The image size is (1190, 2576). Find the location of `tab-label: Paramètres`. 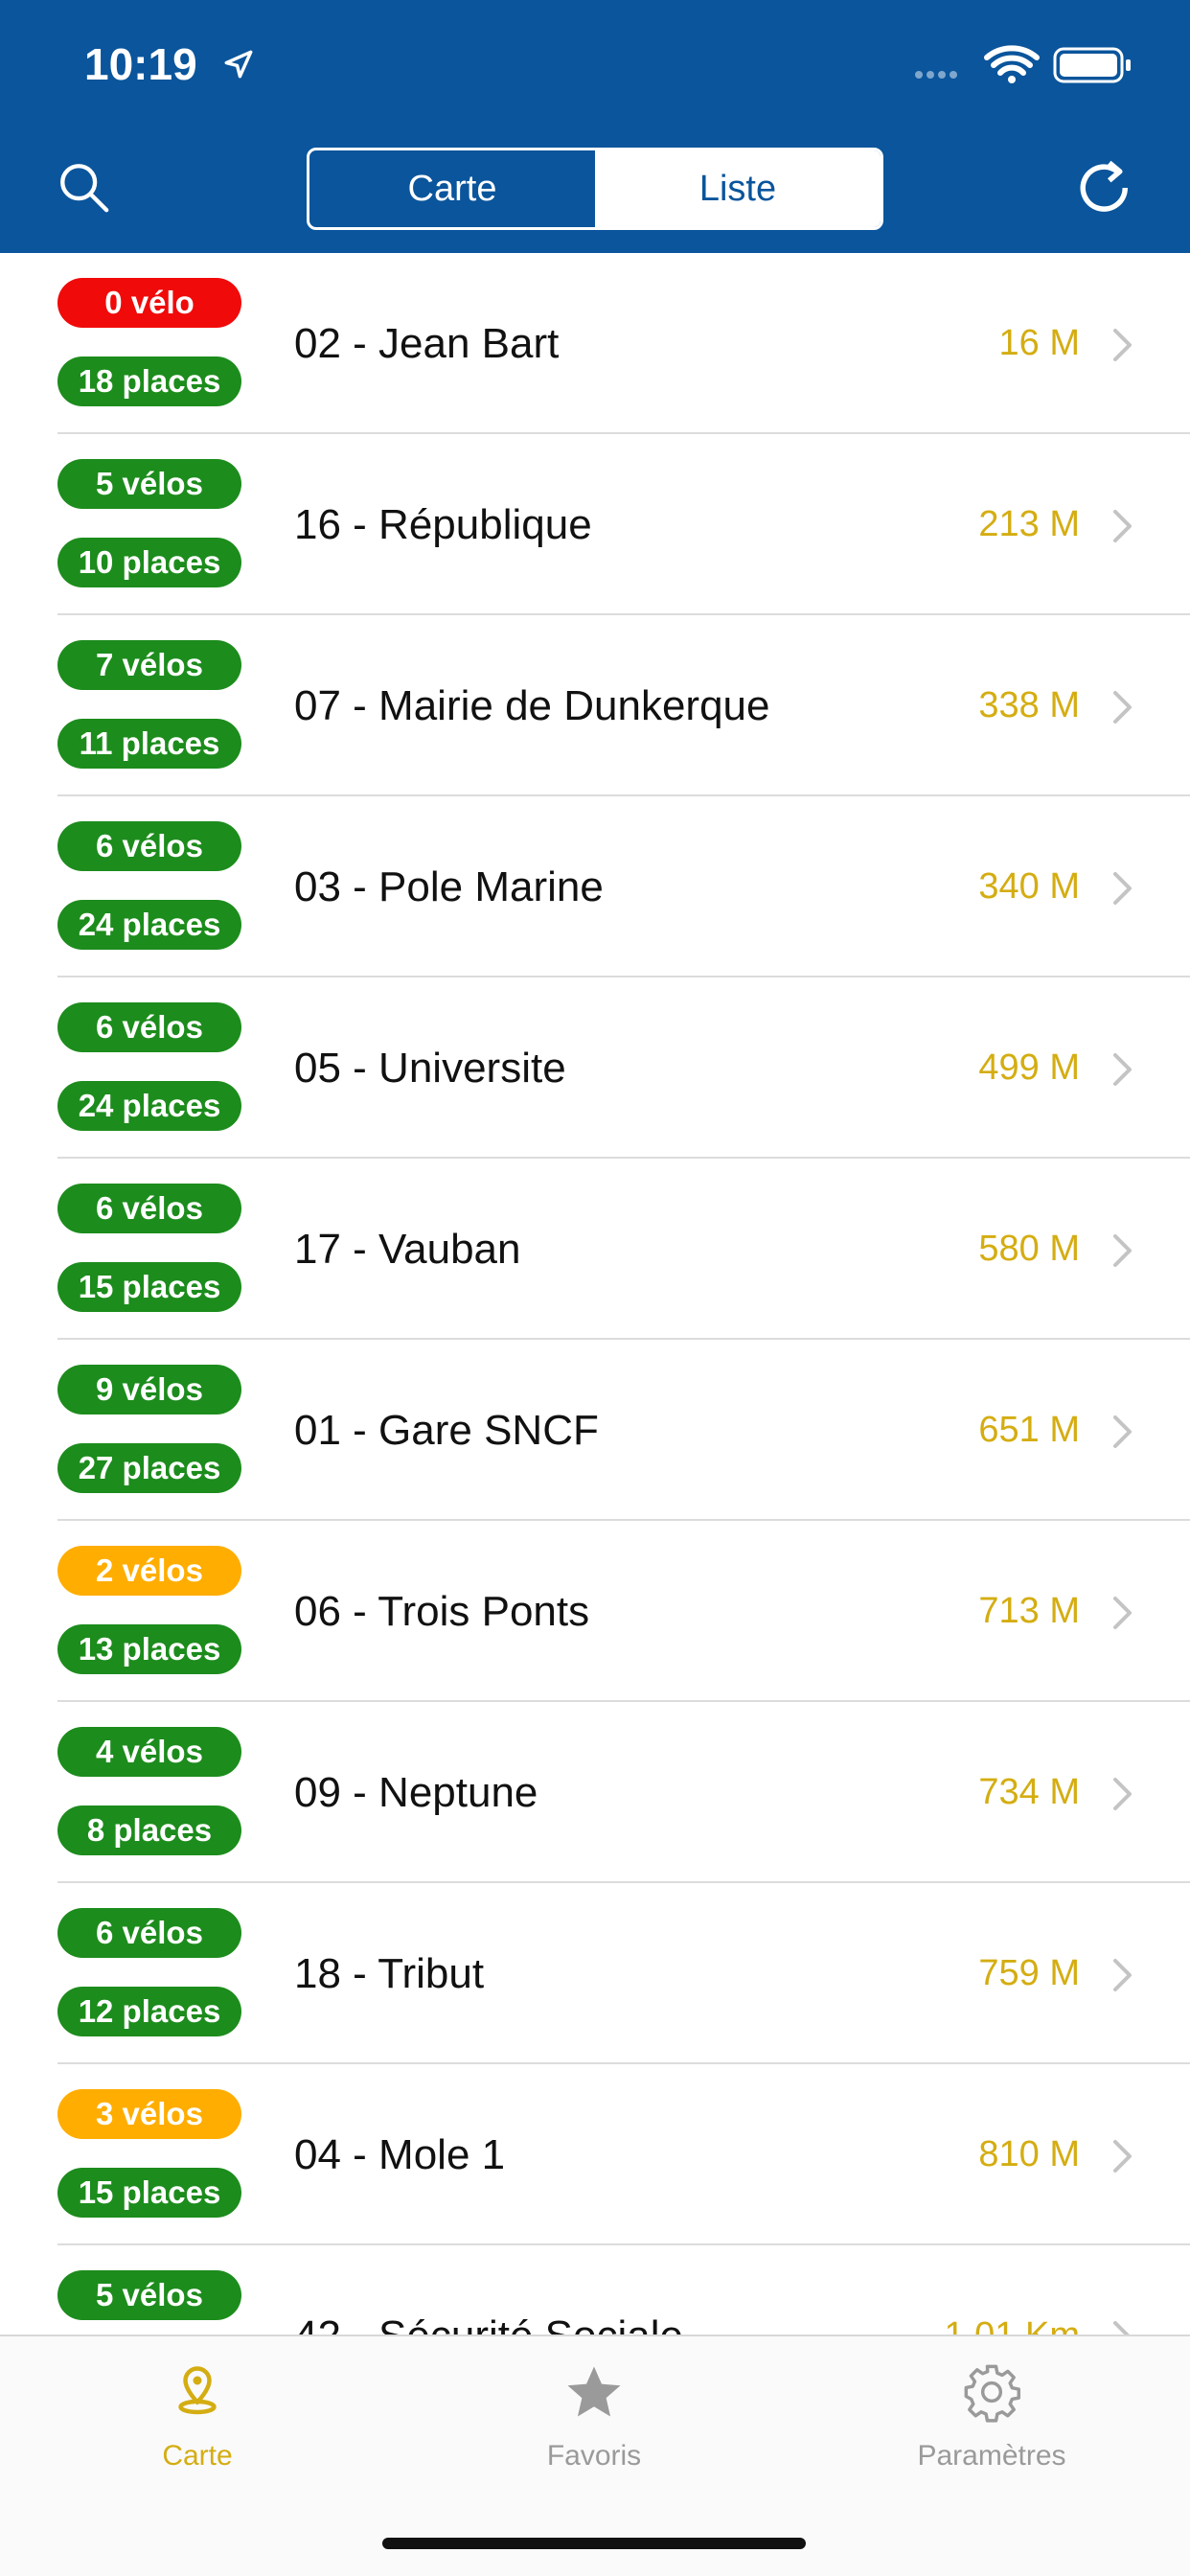

tab-label: Paramètres is located at coordinates (991, 2456).